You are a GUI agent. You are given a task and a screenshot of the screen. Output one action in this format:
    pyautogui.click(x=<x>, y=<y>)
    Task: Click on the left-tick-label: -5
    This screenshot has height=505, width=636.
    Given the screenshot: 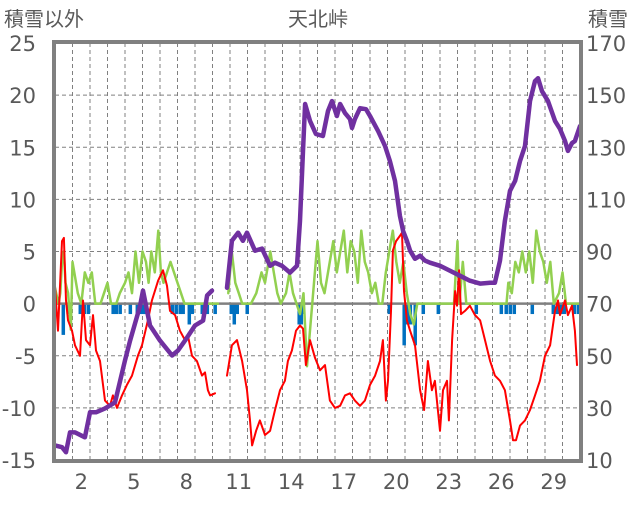 What is the action you would take?
    pyautogui.click(x=25, y=357)
    